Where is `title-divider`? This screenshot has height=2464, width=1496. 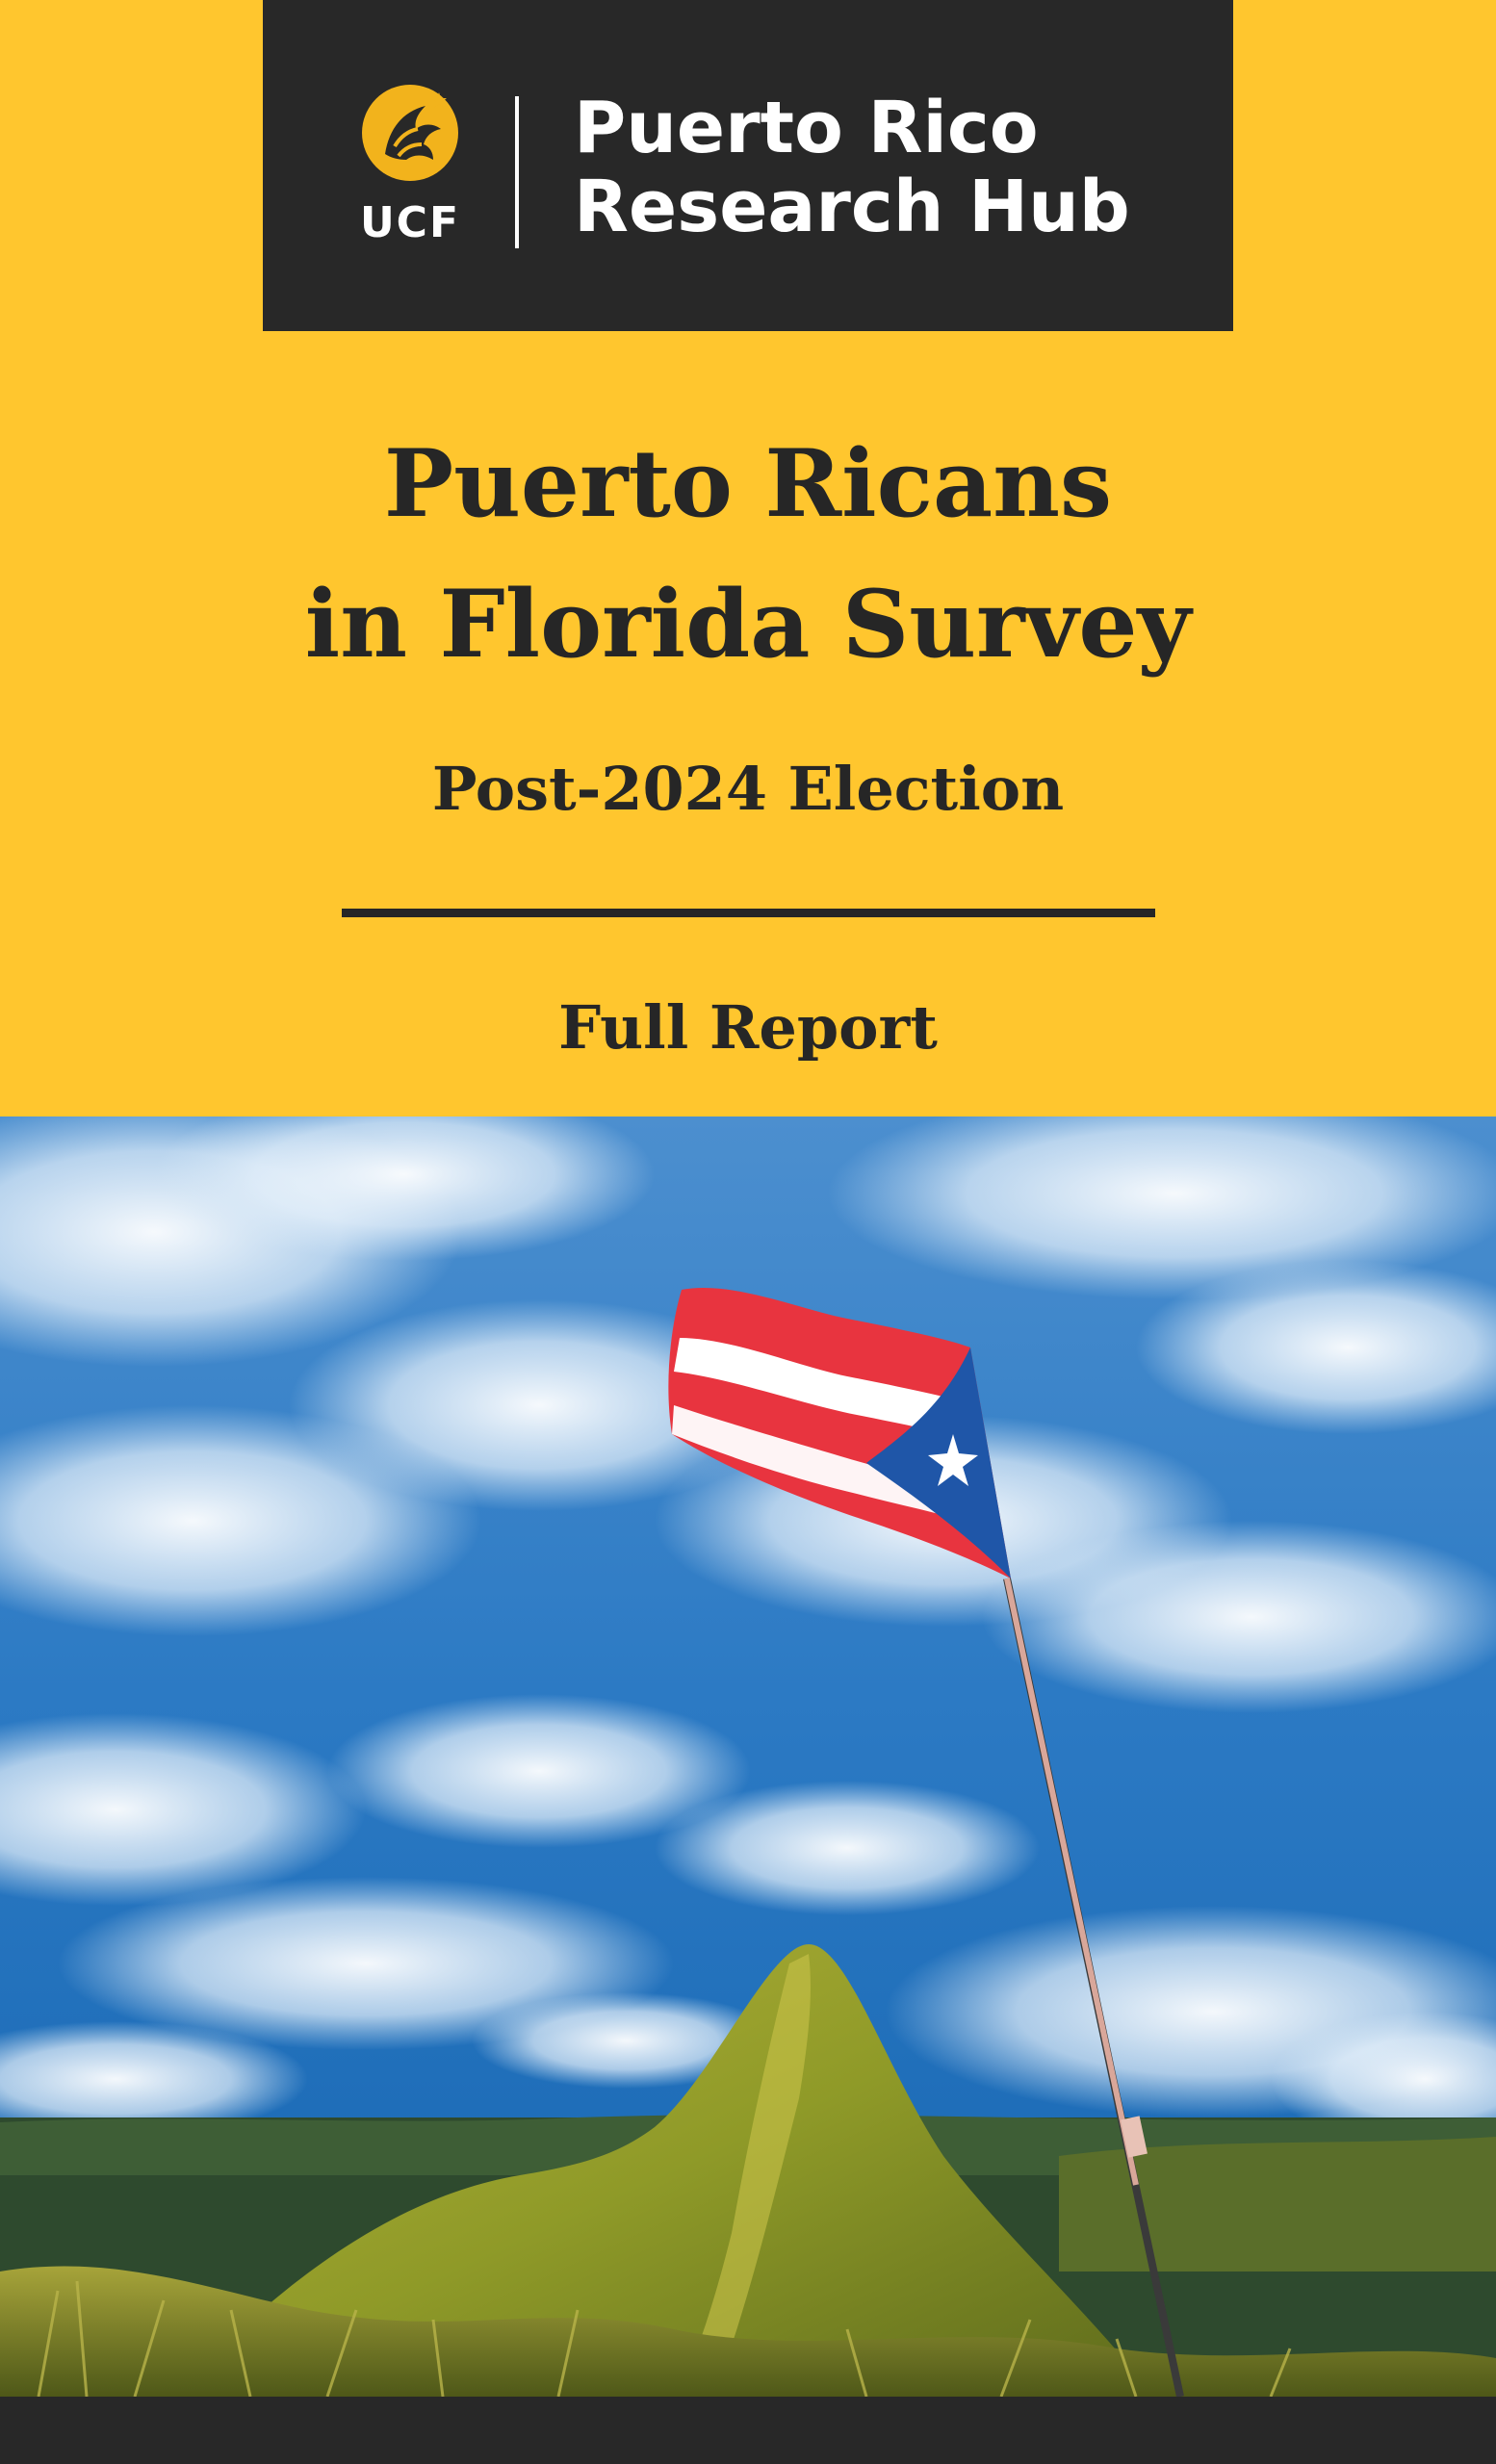 title-divider is located at coordinates (748, 913).